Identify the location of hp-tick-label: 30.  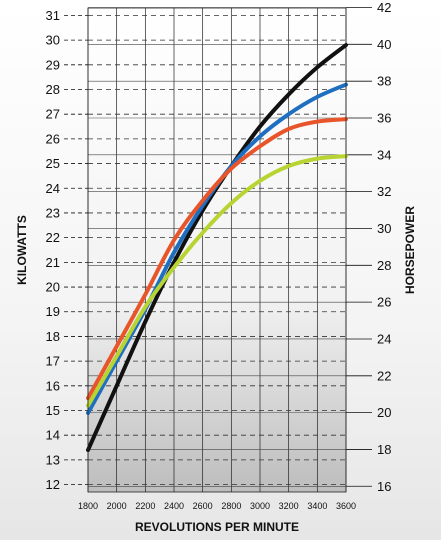
(384, 228).